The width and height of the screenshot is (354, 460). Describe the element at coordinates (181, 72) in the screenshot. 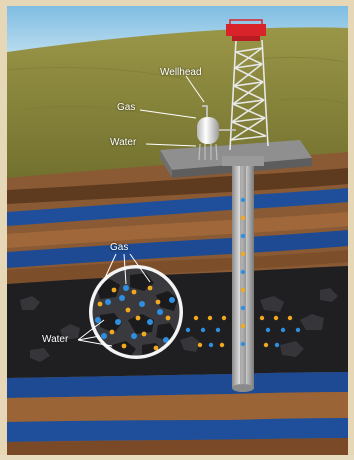

I see `wellhead-label: Wellhead` at that location.